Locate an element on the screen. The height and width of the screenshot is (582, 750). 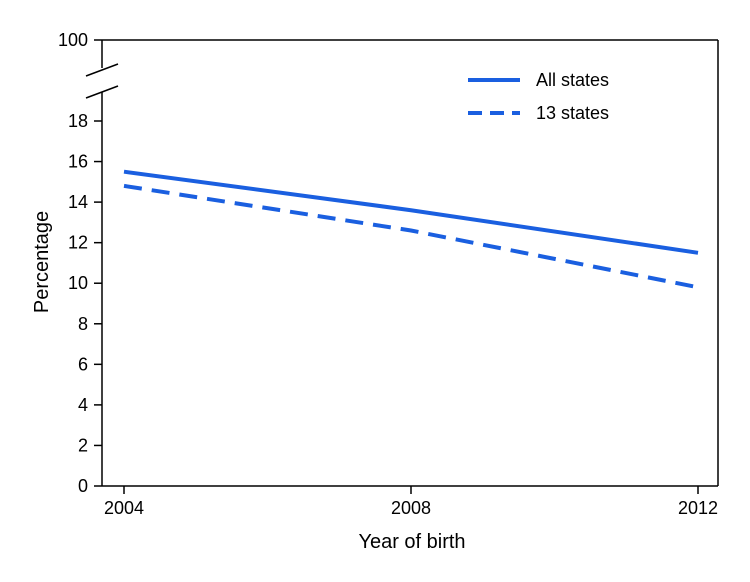
y-tick-label: 12 is located at coordinates (78, 243).